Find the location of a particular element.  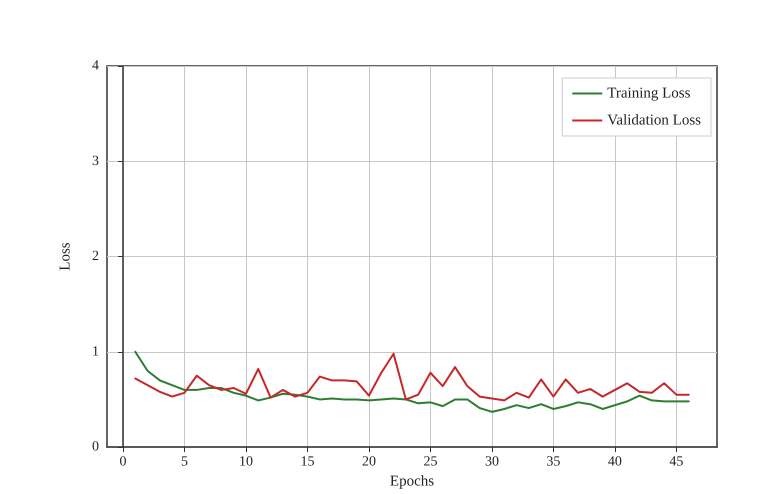

y-axis-title: Loss is located at coordinates (66, 256).